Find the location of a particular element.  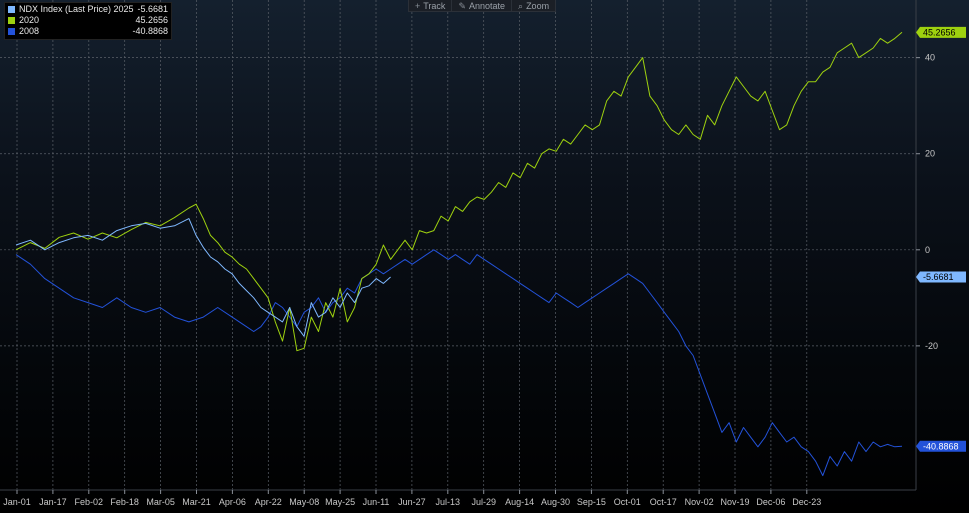

zoom-button: ⌕ Zoom is located at coordinates (533, 5).